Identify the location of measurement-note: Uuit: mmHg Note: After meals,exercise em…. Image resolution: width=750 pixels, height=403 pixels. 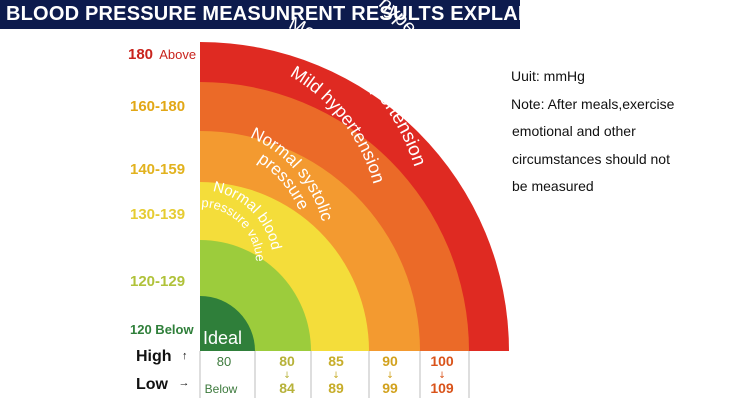
(628, 132).